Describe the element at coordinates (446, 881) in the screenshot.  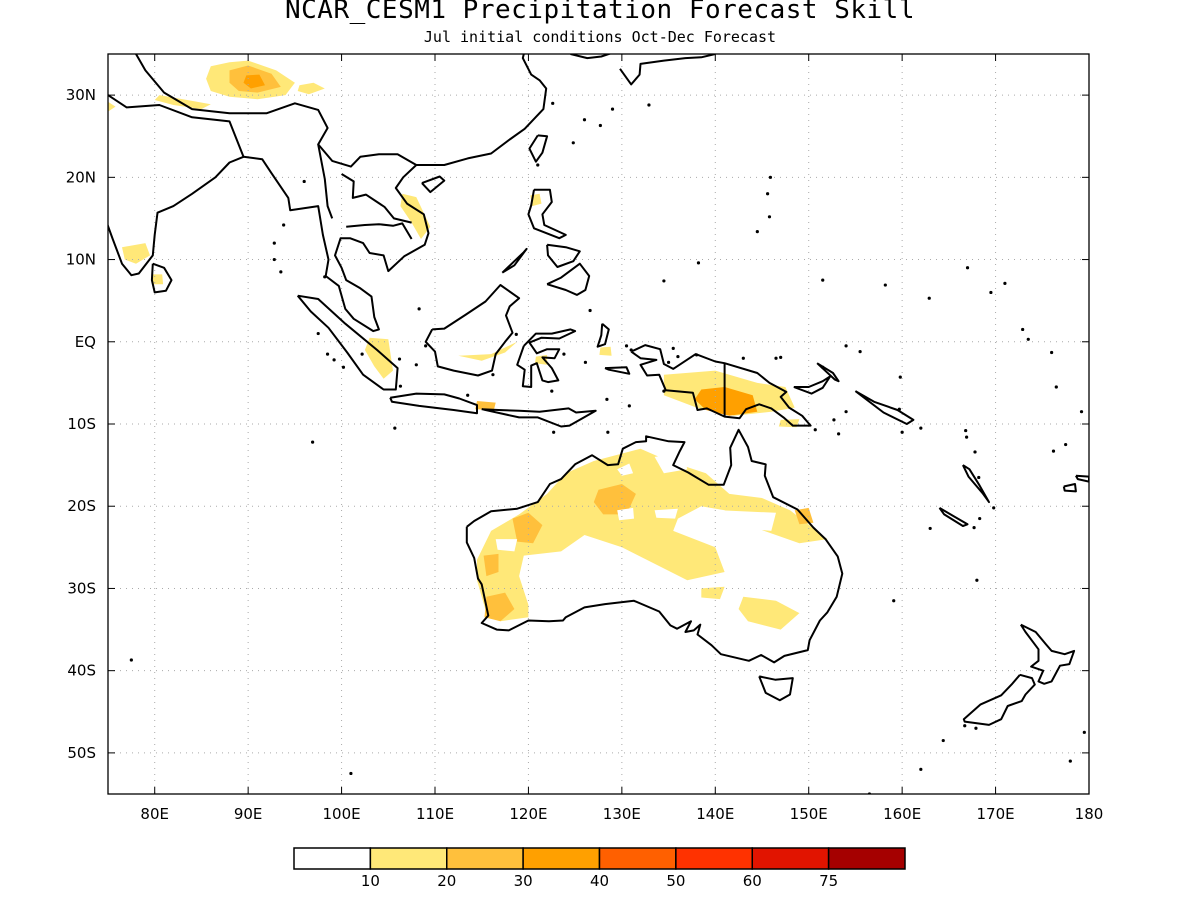
I see `colorbar-label: 20` at that location.